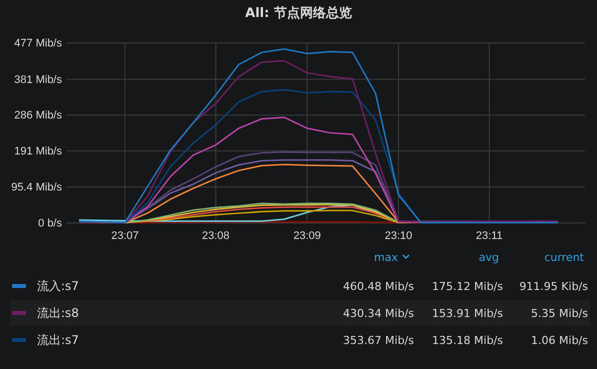 The image size is (597, 369). What do you see at coordinates (38, 116) in the screenshot?
I see `y-tick-label: 286 Mib/s` at bounding box center [38, 116].